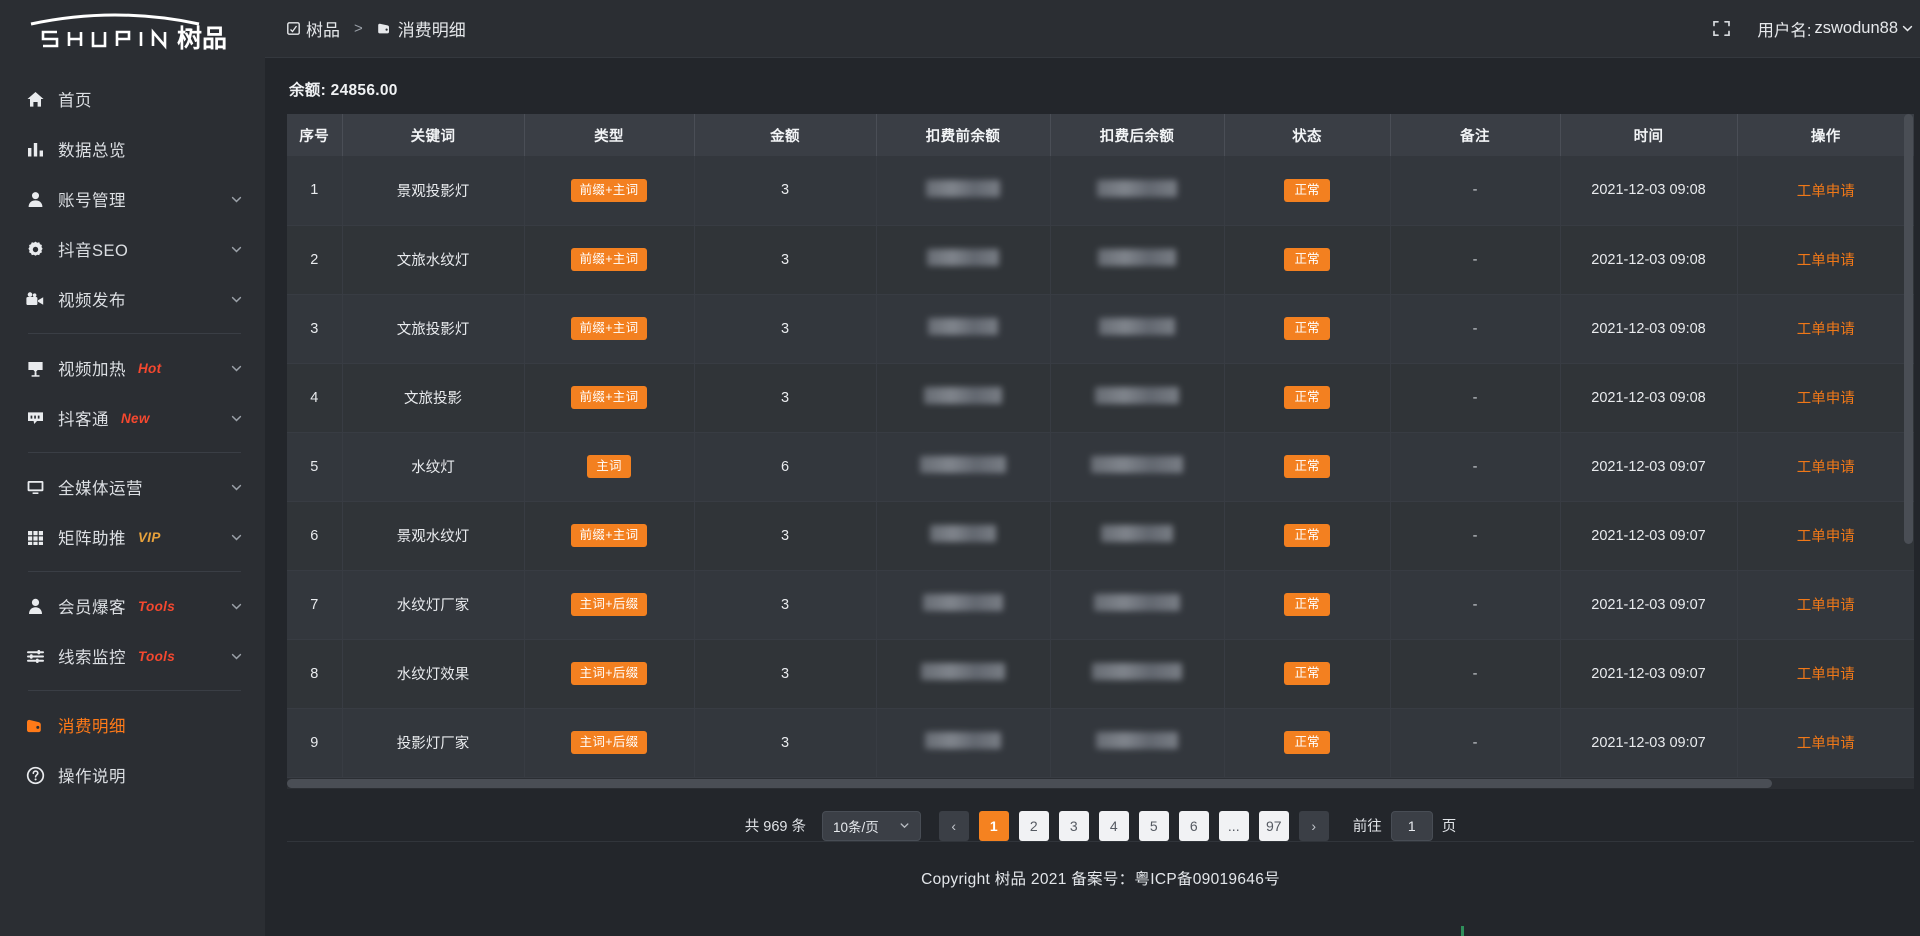  I want to click on pagination-page-6: 6, so click(1193, 825).